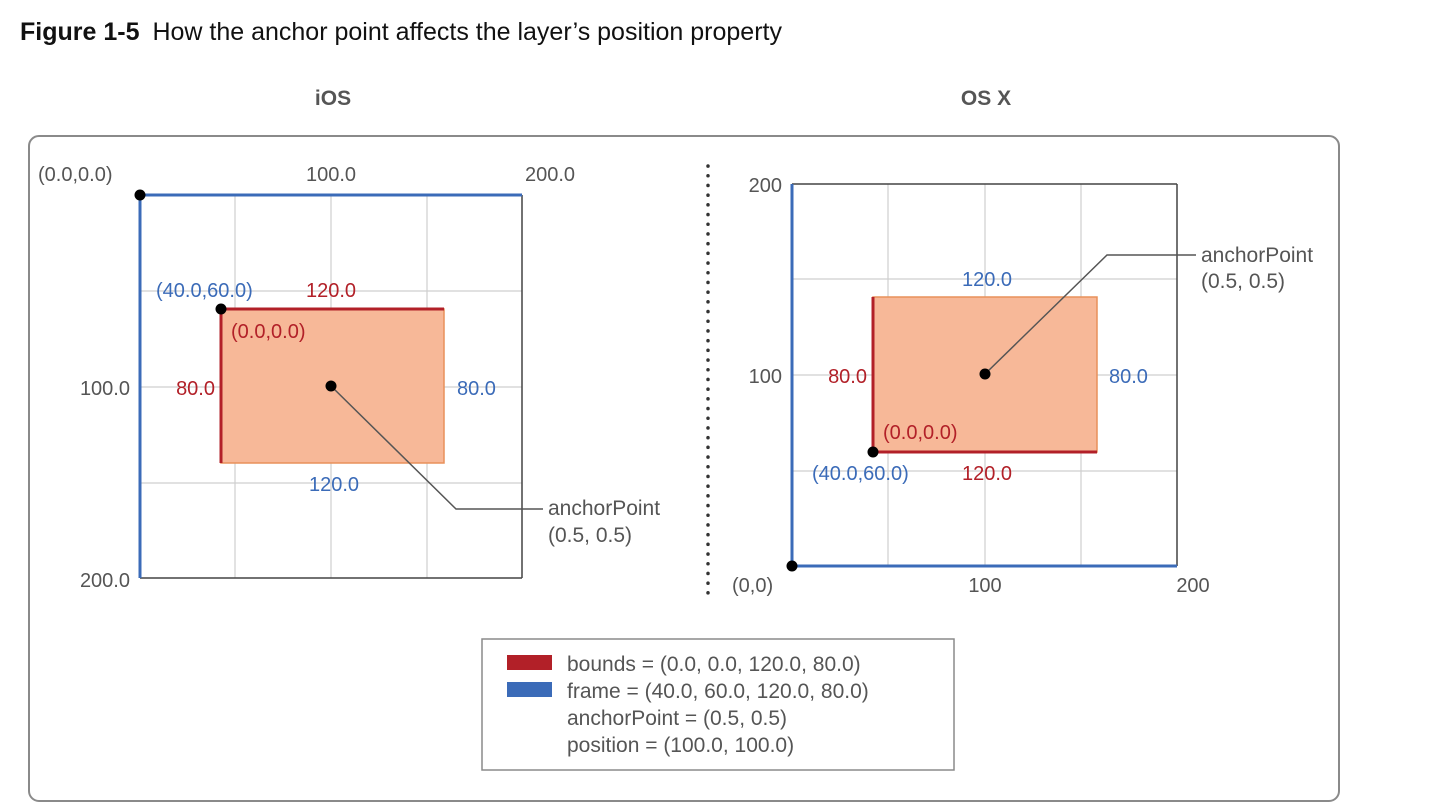 This screenshot has width=1438, height=810. I want to click on osx-frame-origin-point, so click(873, 452).